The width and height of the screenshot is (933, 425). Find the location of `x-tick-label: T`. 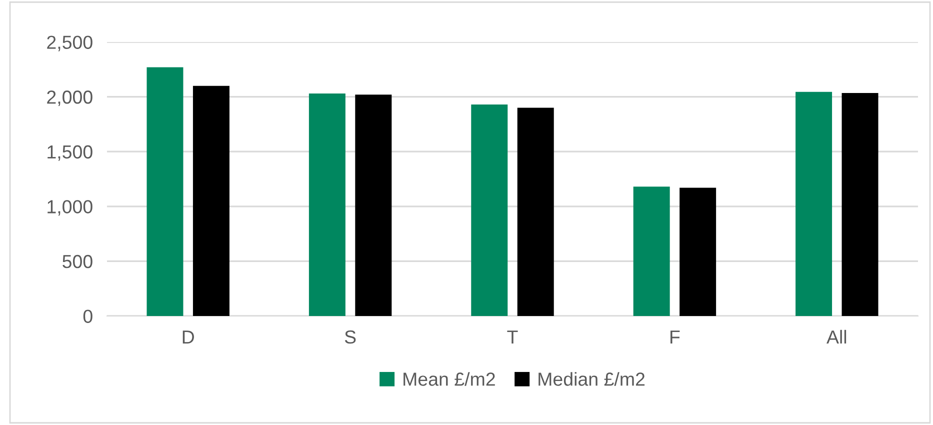

x-tick-label: T is located at coordinates (512, 337).